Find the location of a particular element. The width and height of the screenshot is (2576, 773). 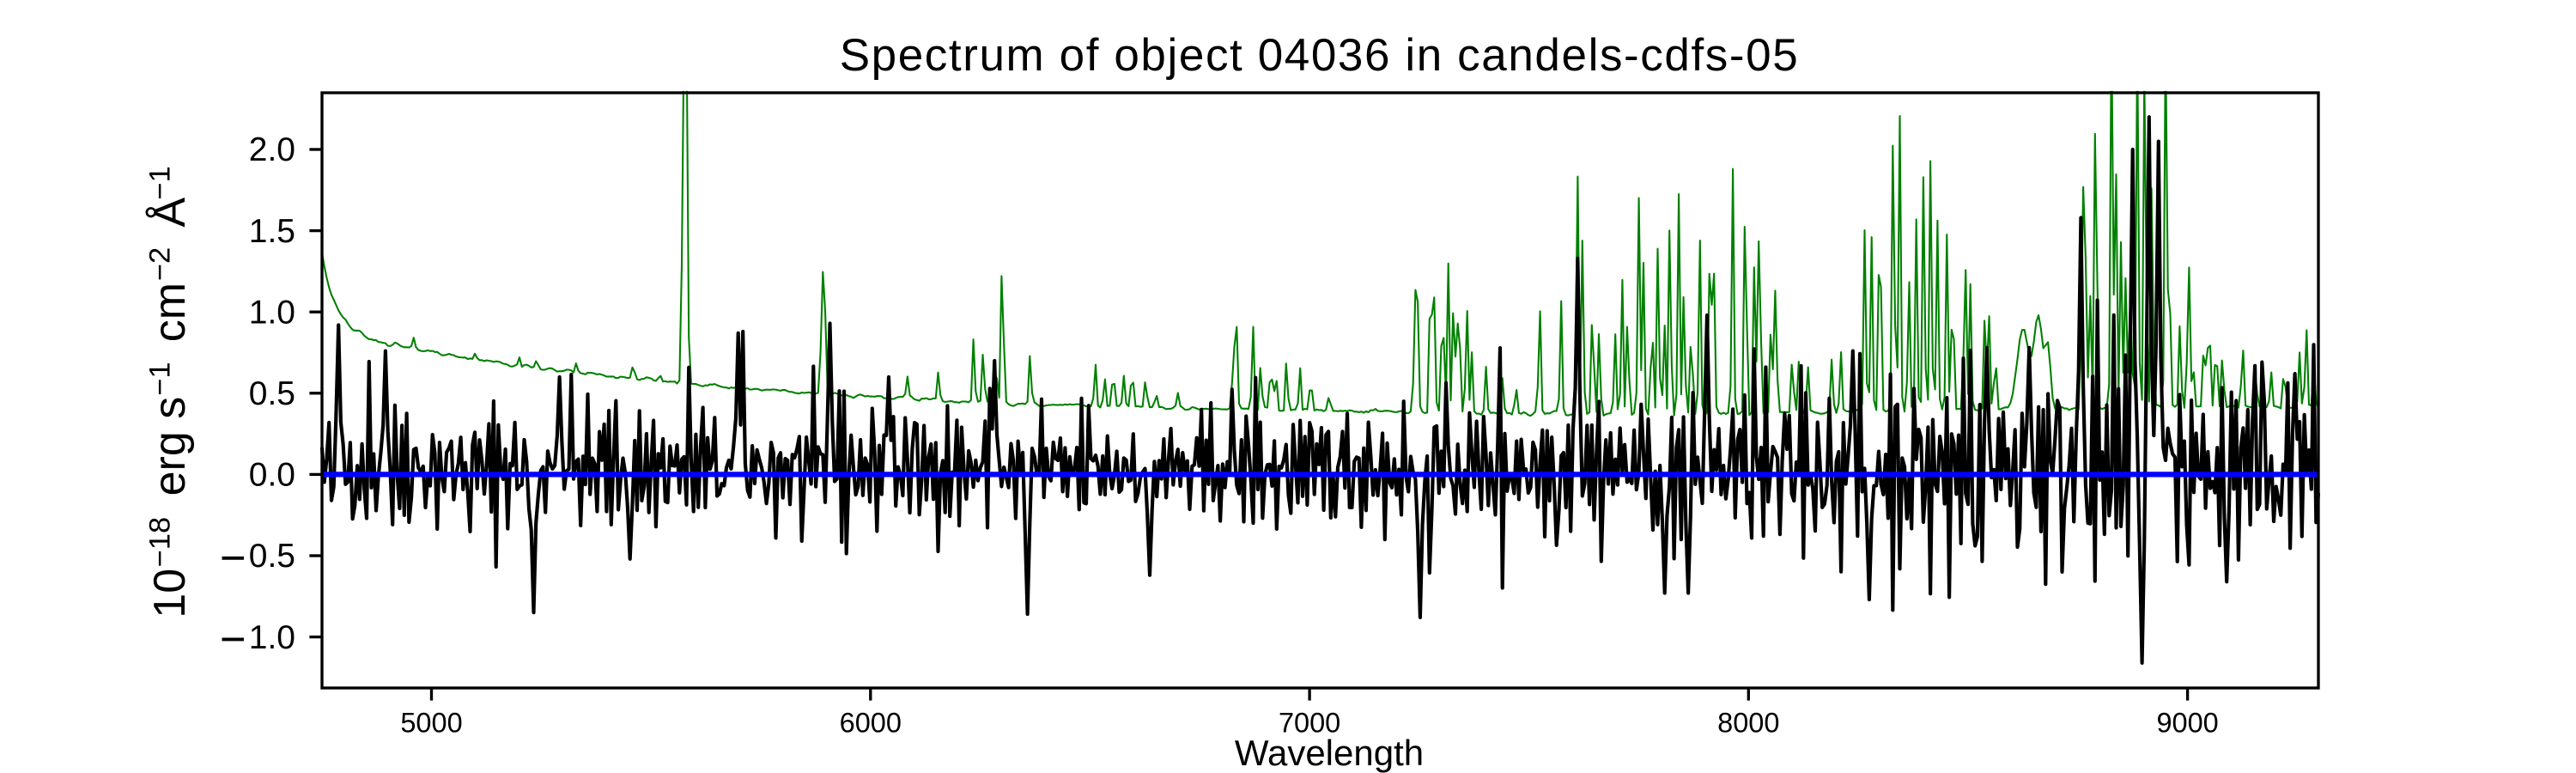

svg-text: 9000 is located at coordinates (2187, 722).